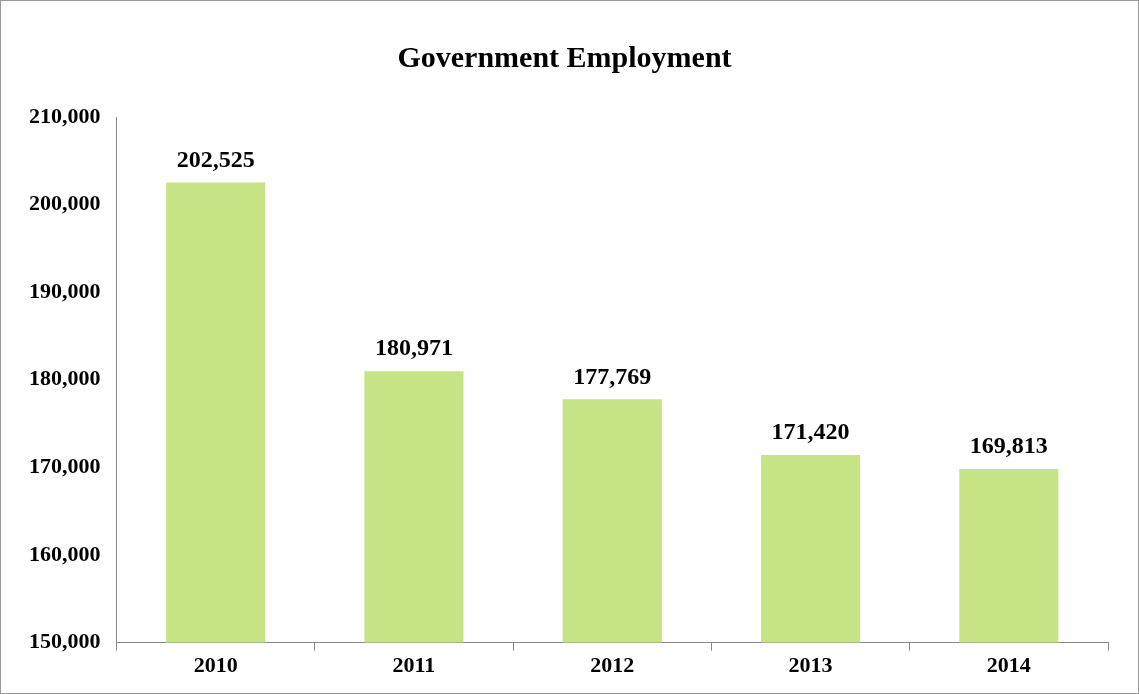  Describe the element at coordinates (65, 378) in the screenshot. I see `y-tick-label: 180,000` at that location.